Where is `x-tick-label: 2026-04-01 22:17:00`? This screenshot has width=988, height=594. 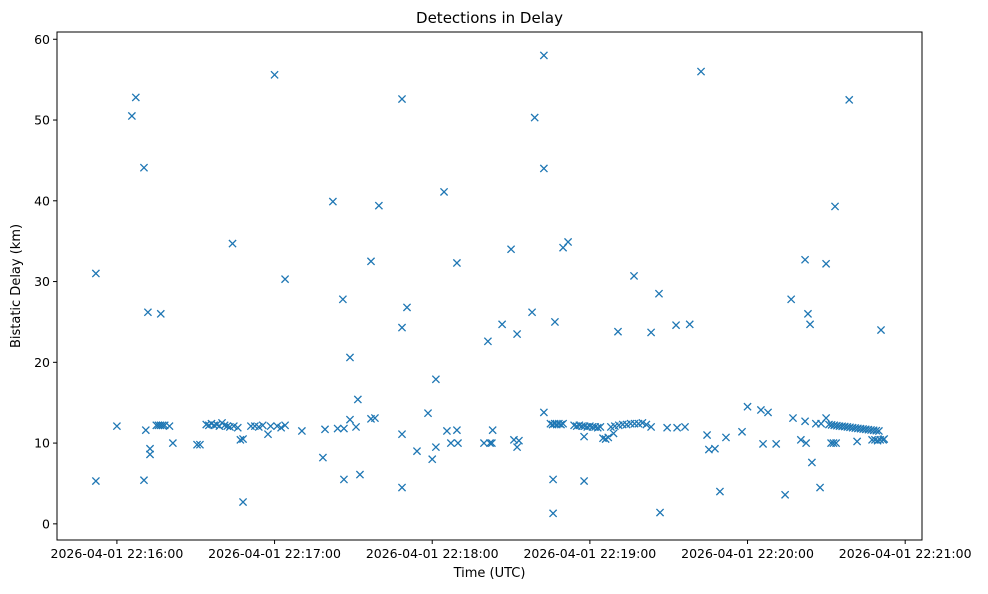 x-tick-label: 2026-04-01 22:17:00 is located at coordinates (274, 553).